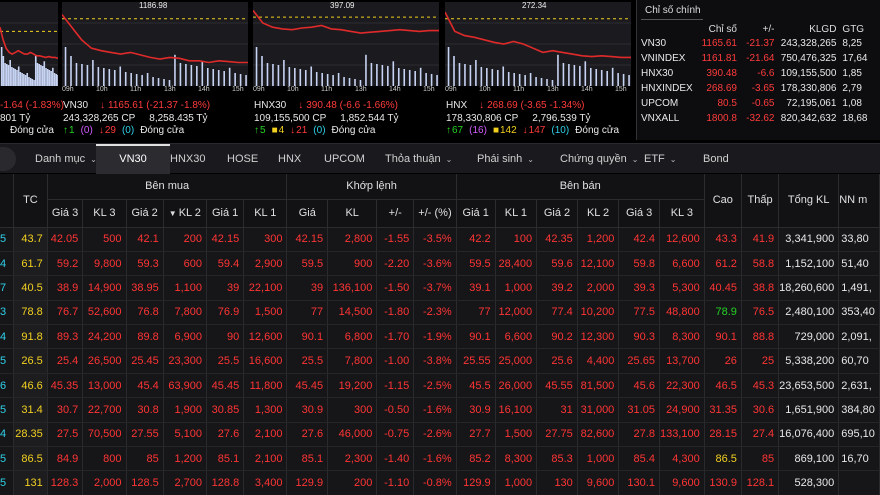  I want to click on bid-price: 25.45, so click(145, 361).